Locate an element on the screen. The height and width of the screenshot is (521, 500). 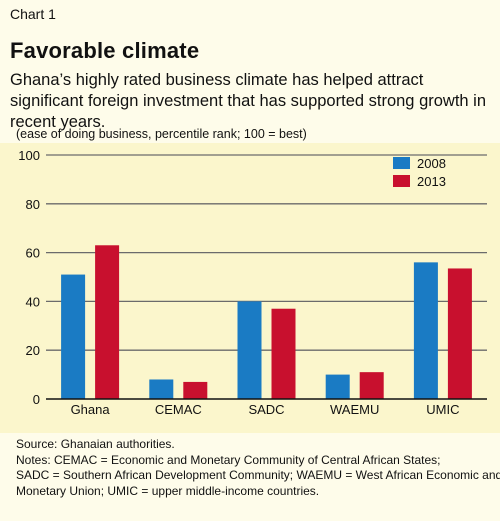
chart-number-label: Chart 1 is located at coordinates (33, 14).